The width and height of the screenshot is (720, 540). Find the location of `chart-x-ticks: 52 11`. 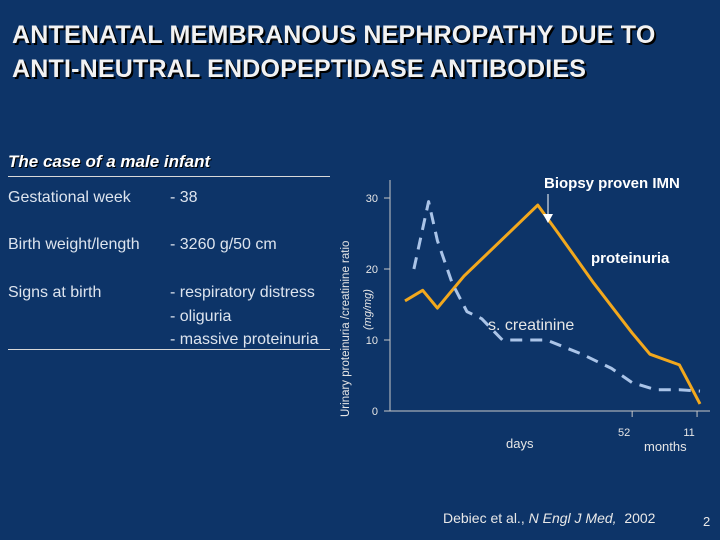

chart-x-ticks: 52 11 is located at coordinates (658, 425).